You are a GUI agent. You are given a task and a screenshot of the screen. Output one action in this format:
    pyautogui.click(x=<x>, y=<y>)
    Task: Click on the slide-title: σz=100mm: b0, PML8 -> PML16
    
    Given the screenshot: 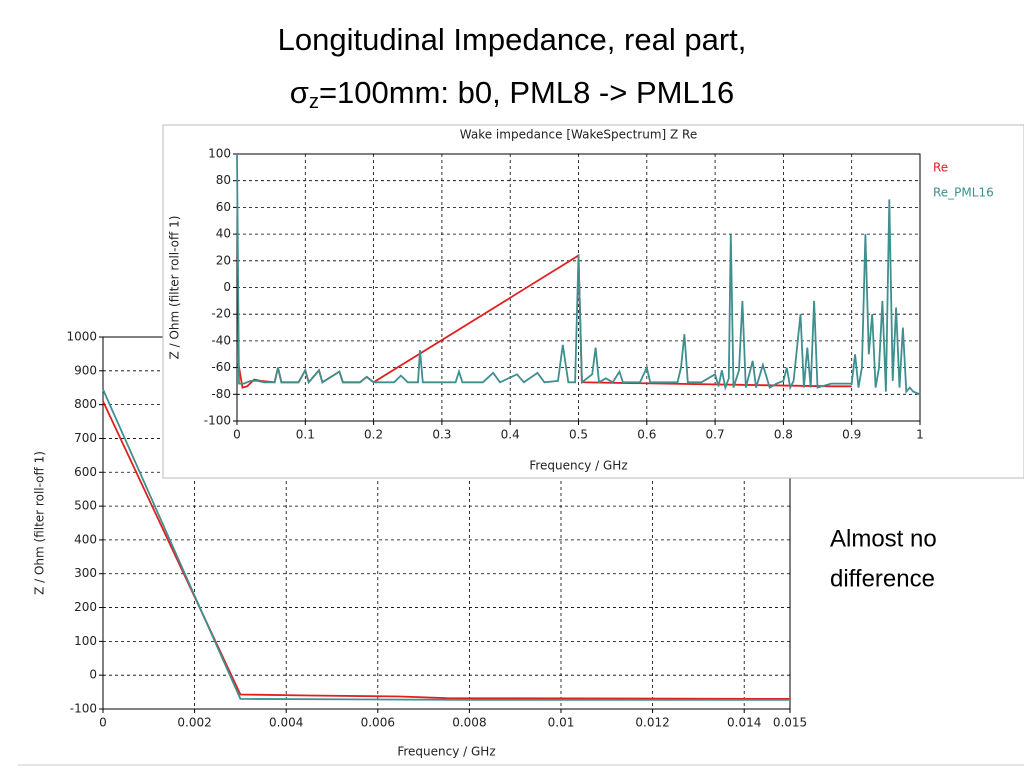 What is the action you would take?
    pyautogui.click(x=512, y=94)
    